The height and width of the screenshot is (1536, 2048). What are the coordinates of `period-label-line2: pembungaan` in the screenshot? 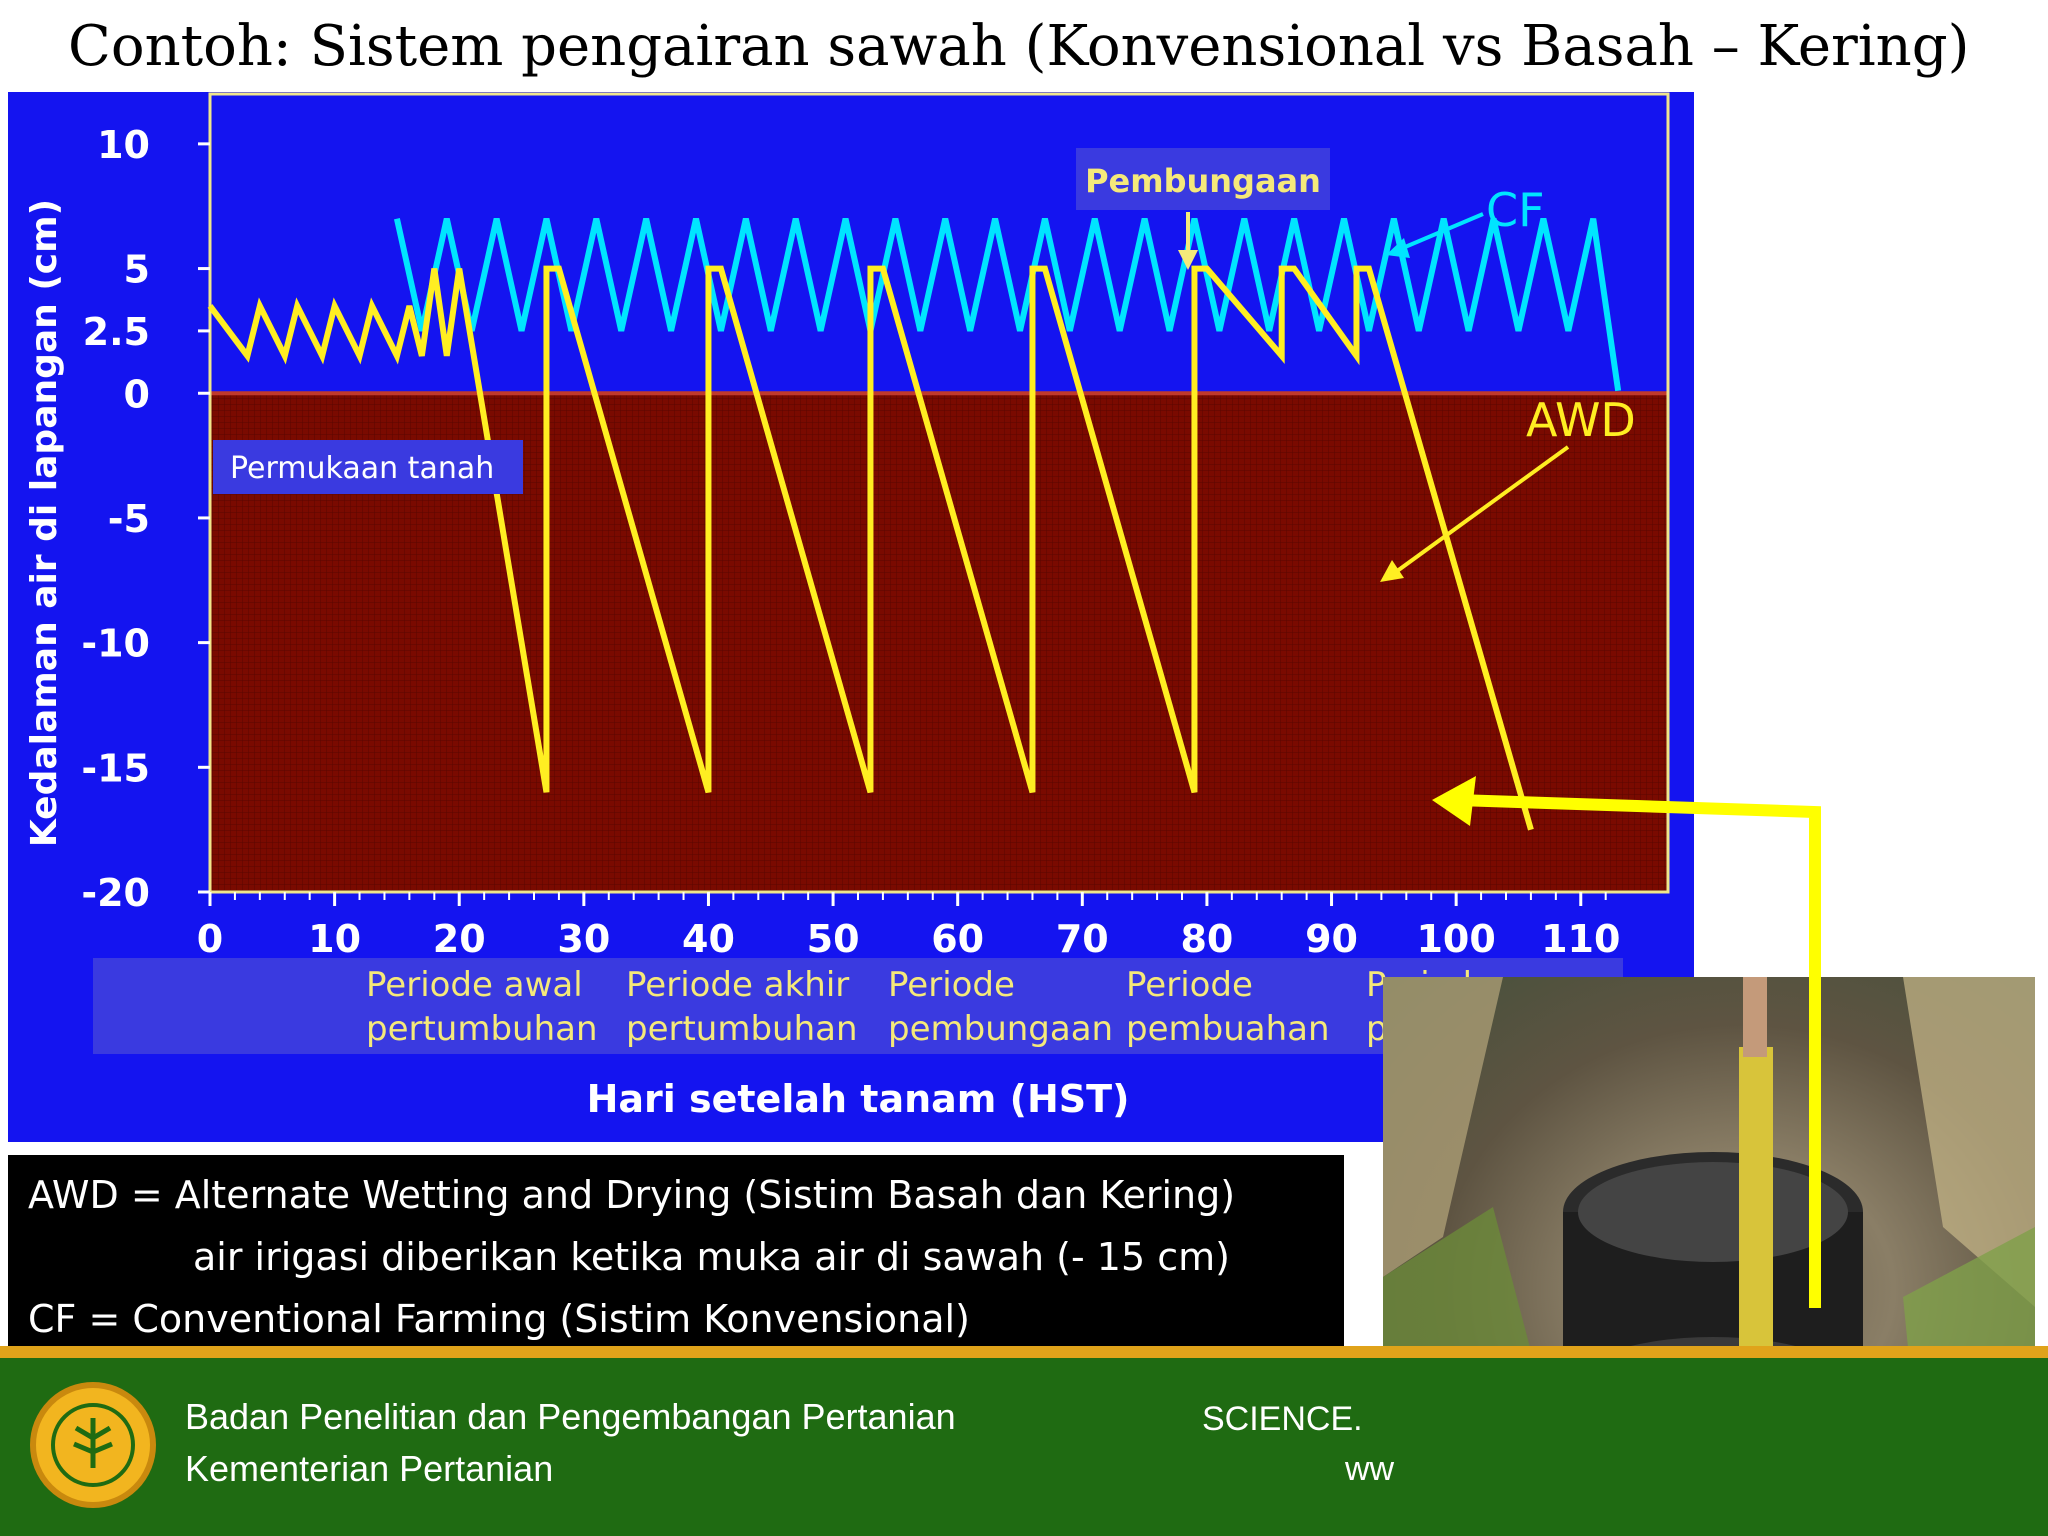 It's located at (1000, 1029).